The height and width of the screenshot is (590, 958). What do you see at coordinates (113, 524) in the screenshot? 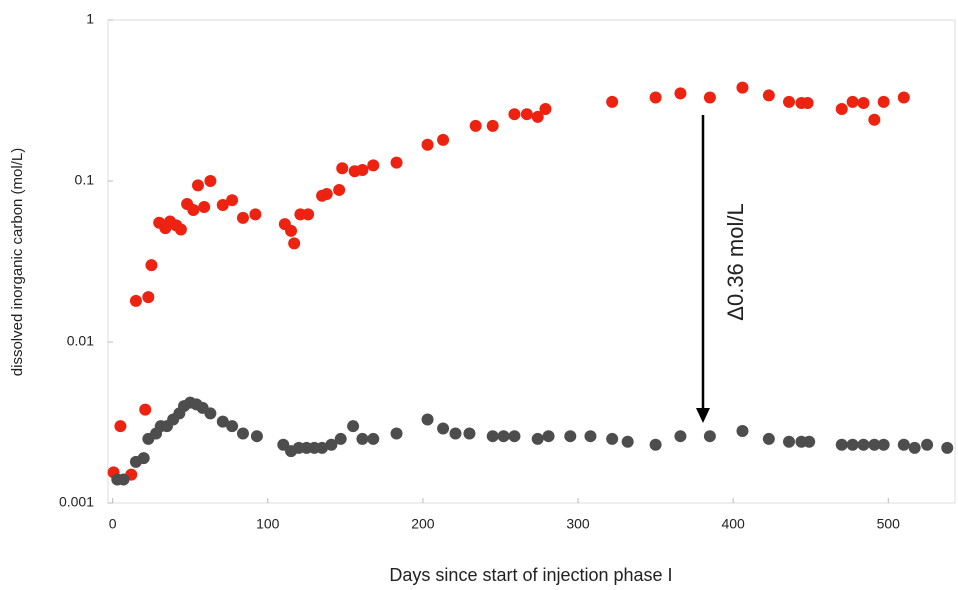
I see `x-tick-label: 0` at bounding box center [113, 524].